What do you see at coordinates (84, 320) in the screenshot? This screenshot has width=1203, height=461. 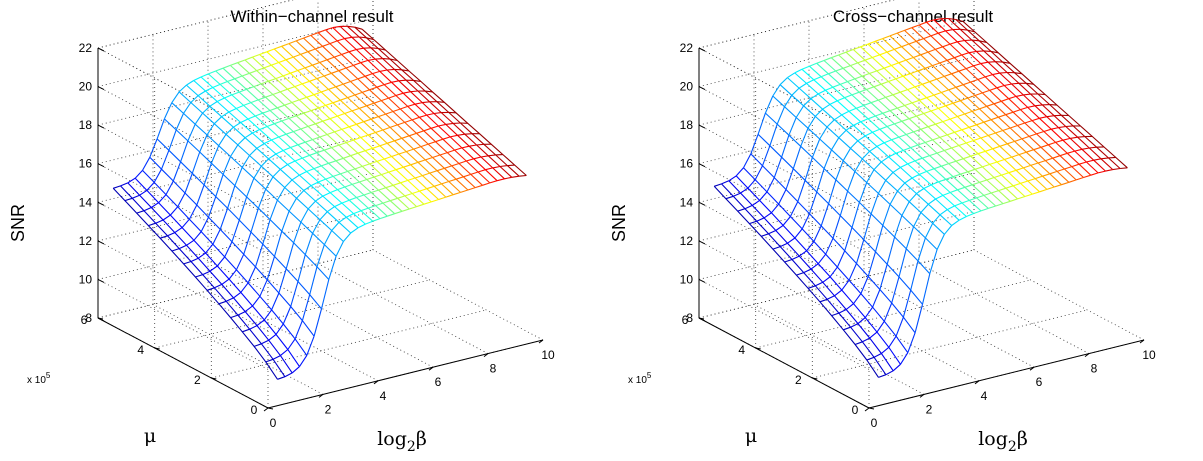 I see `y-tick-label: 6` at bounding box center [84, 320].